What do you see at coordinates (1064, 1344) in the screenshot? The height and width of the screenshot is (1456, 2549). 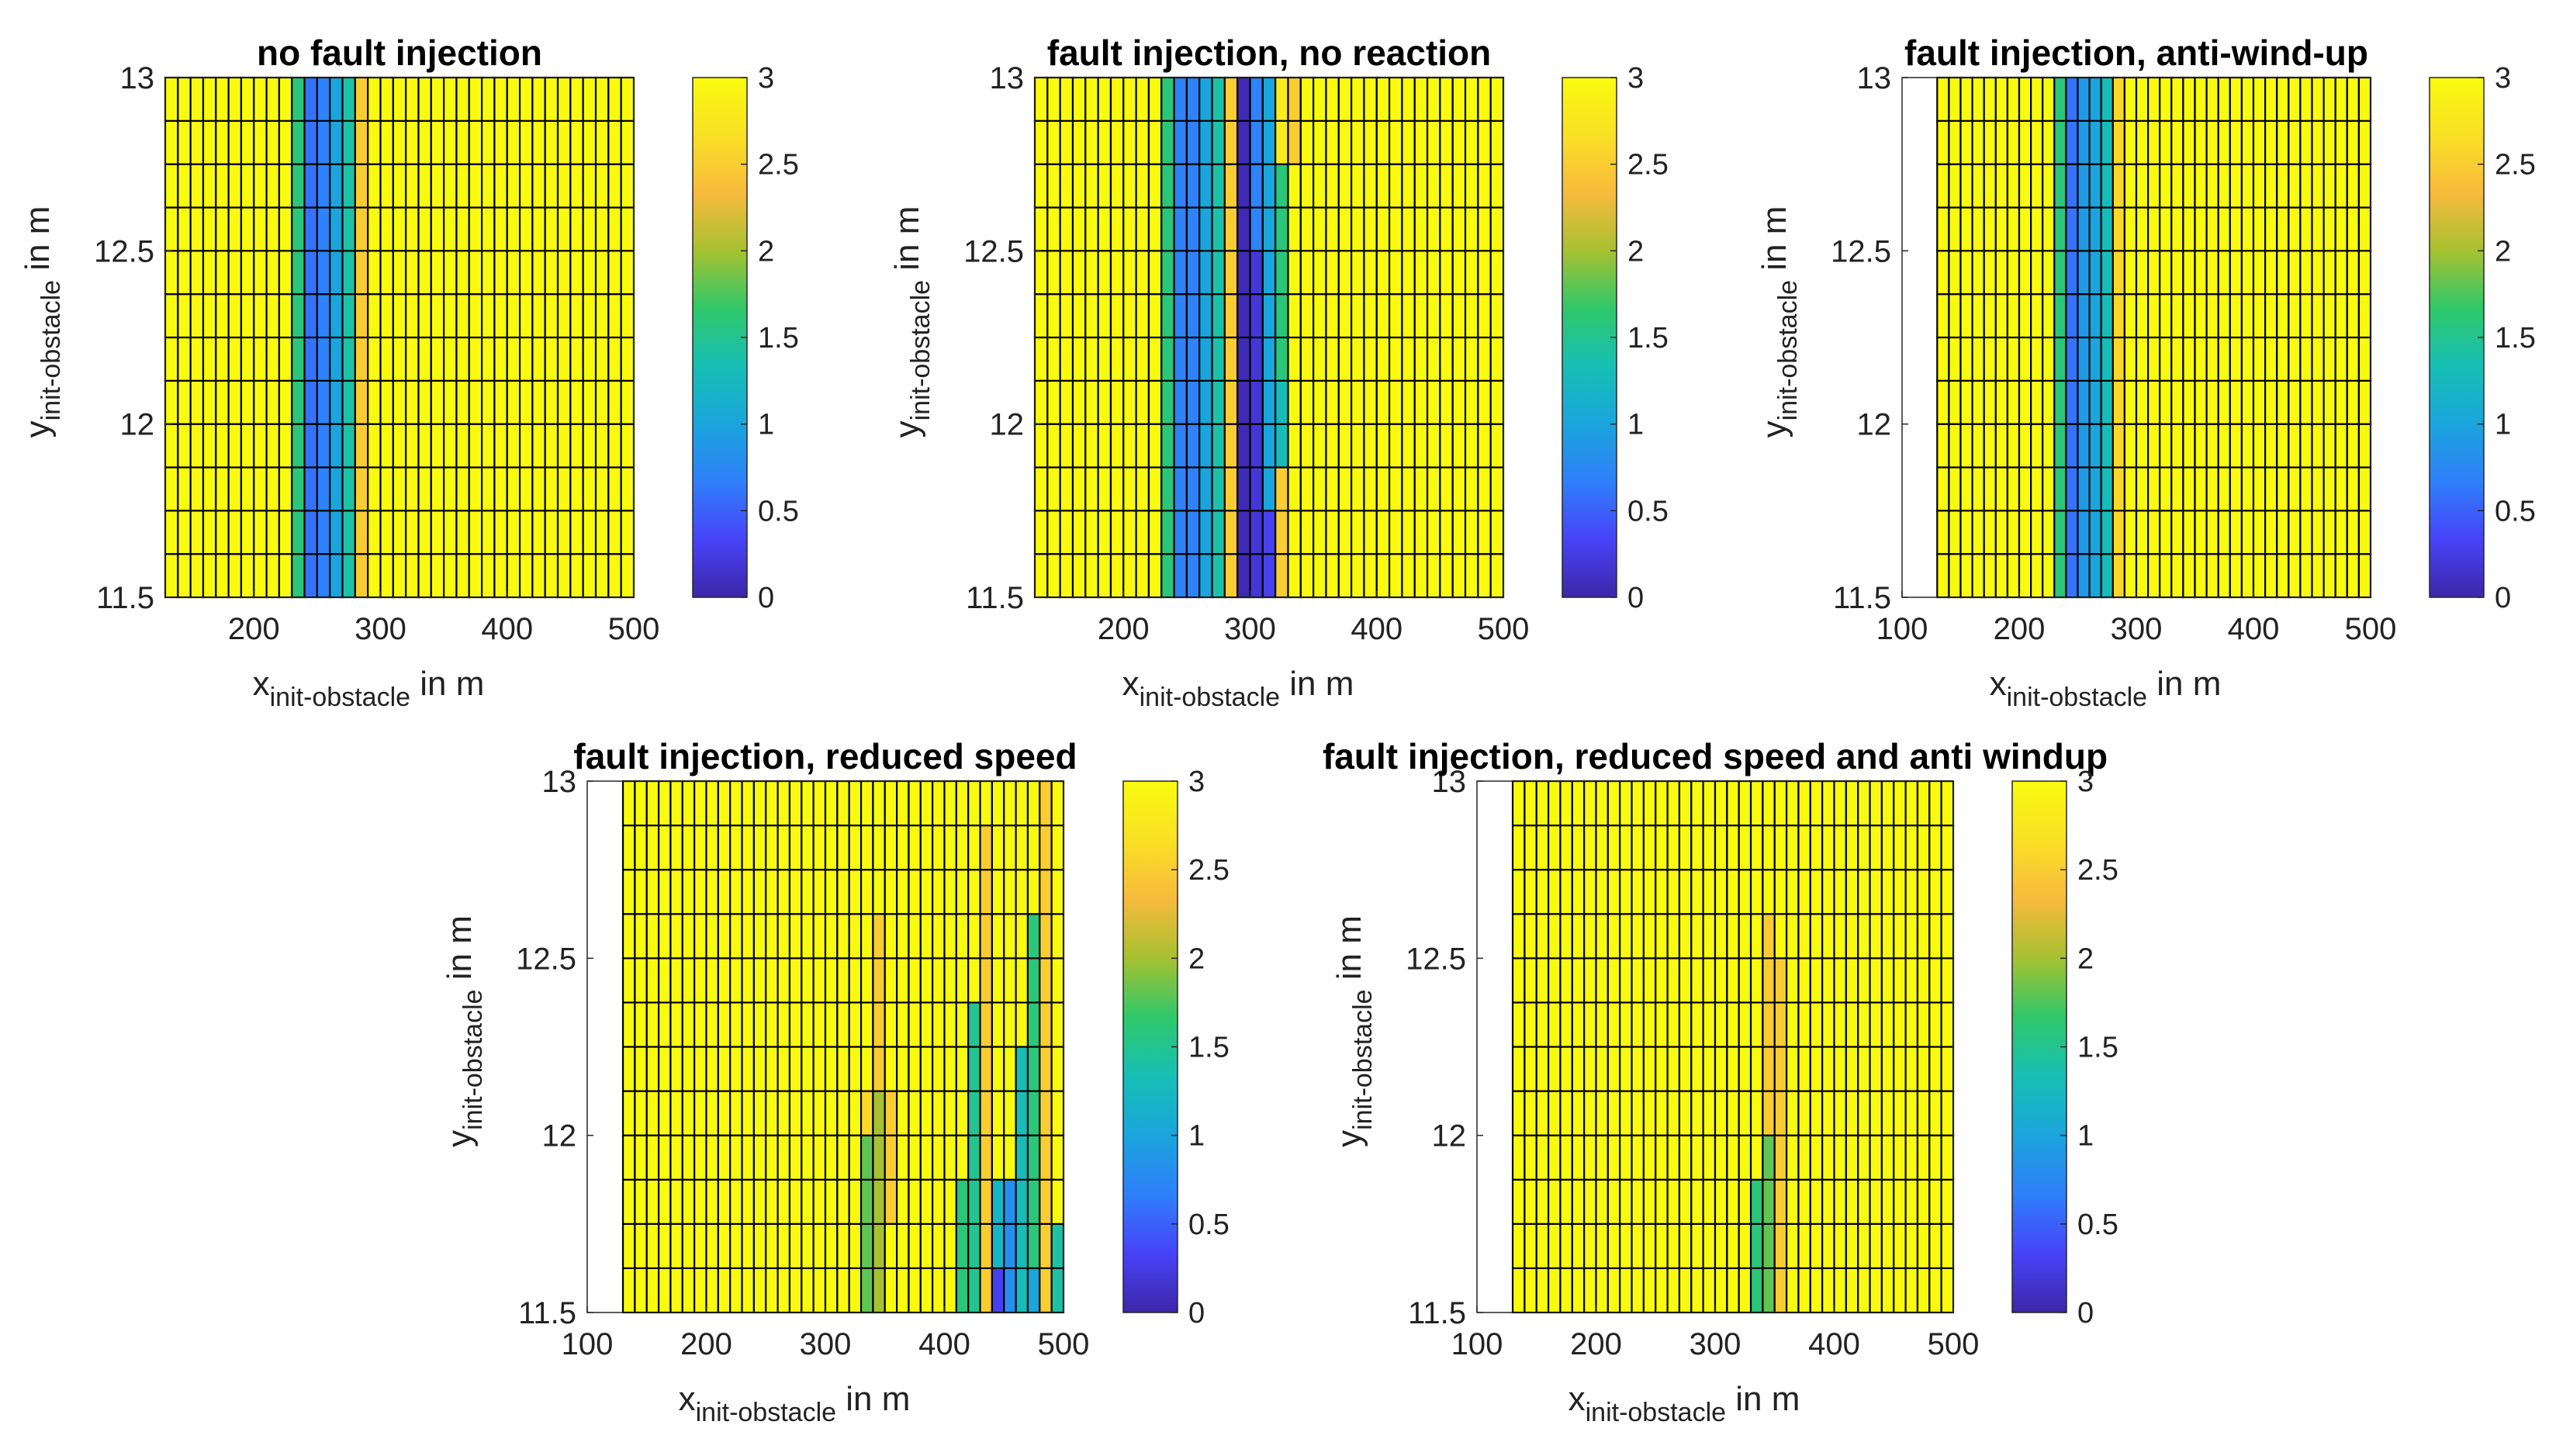 I see `x-tick-label: 500` at bounding box center [1064, 1344].